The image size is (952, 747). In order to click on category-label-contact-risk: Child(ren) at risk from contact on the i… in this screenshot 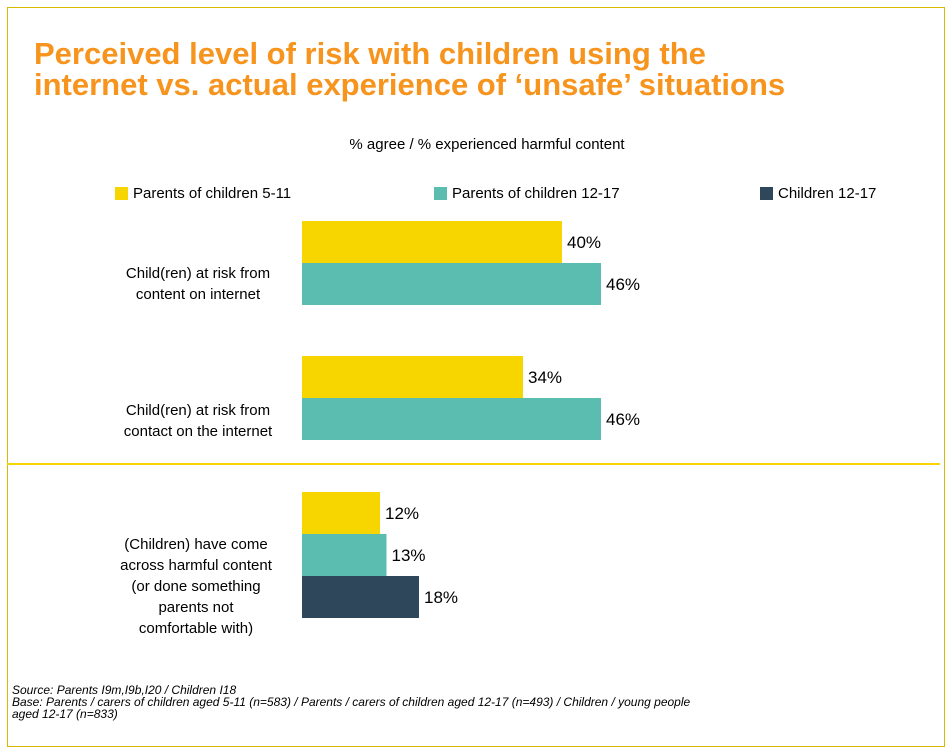, I will do `click(198, 421)`.